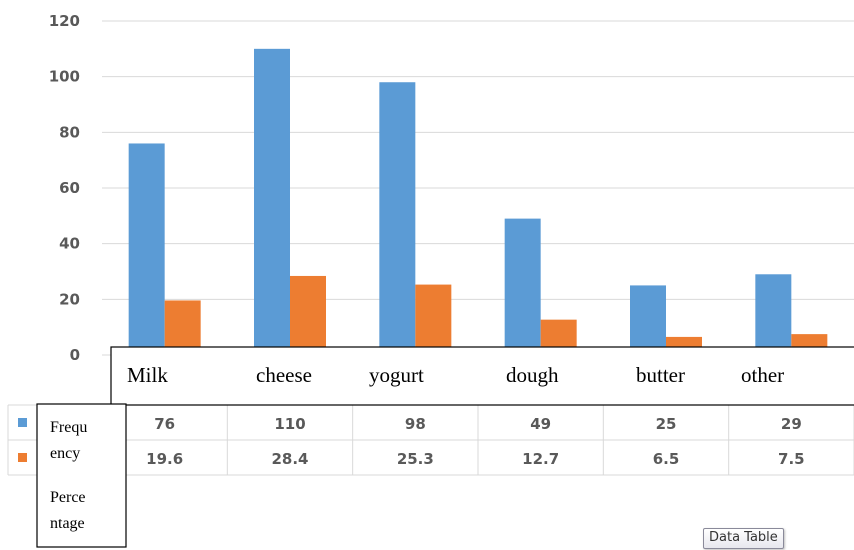  Describe the element at coordinates (648, 320) in the screenshot. I see `bar-s1-butter` at that location.